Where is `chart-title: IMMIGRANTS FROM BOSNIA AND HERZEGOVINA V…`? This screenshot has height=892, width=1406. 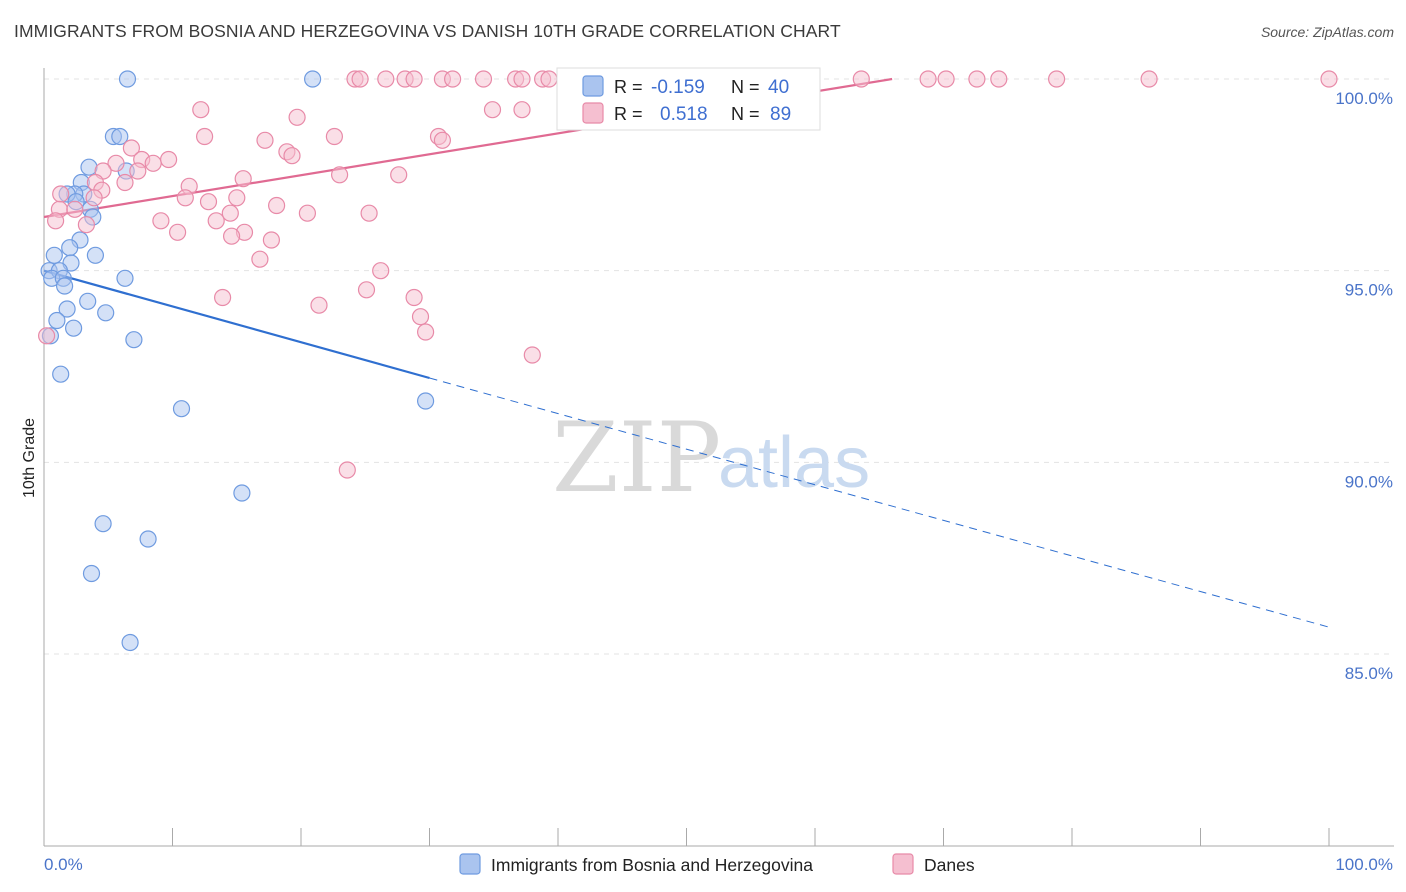 chart-title: IMMIGRANTS FROM BOSNIA AND HERZEGOVINA V… is located at coordinates (427, 31).